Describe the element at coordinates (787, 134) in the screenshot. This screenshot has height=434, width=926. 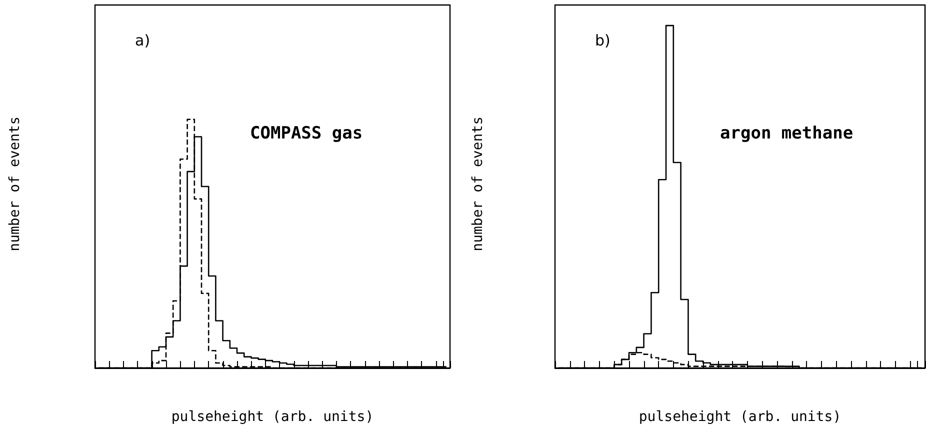
I see `annotation: argon methane` at that location.